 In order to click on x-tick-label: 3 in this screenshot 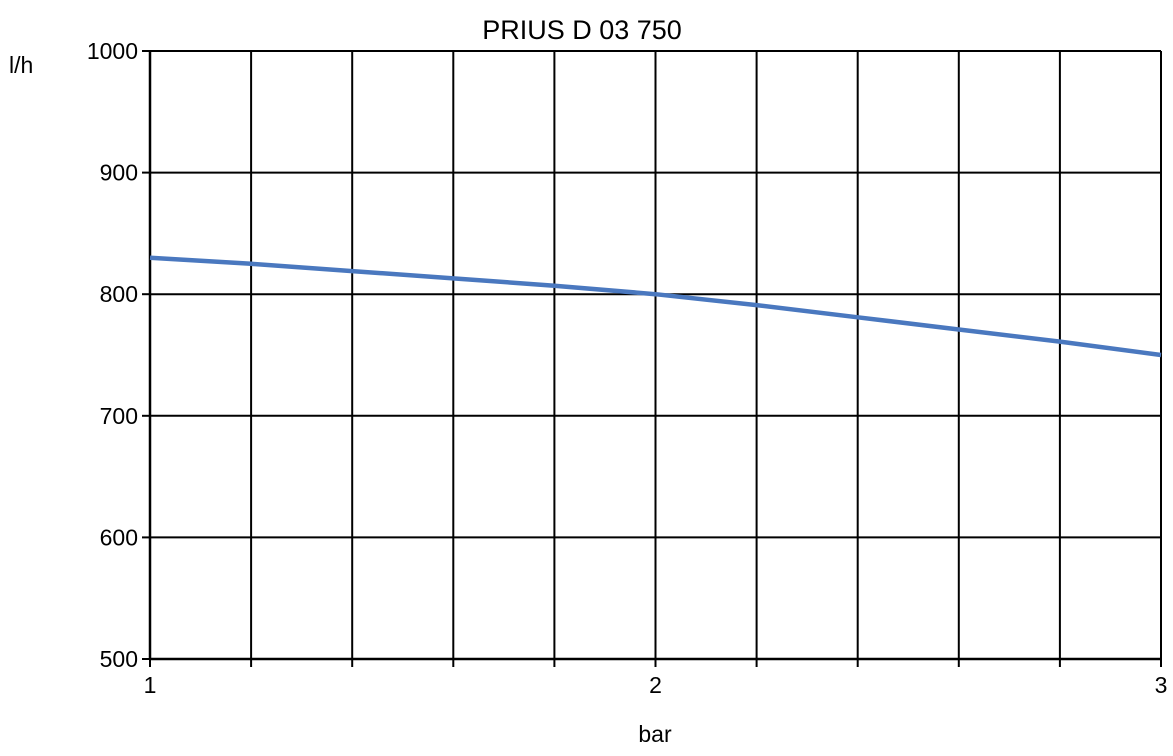, I will do `click(1161, 685)`.